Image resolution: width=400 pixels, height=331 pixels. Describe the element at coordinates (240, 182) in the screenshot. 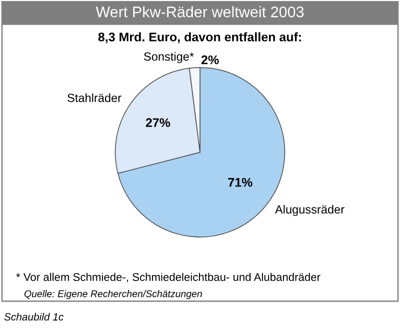

I see `data-label: 71%` at that location.